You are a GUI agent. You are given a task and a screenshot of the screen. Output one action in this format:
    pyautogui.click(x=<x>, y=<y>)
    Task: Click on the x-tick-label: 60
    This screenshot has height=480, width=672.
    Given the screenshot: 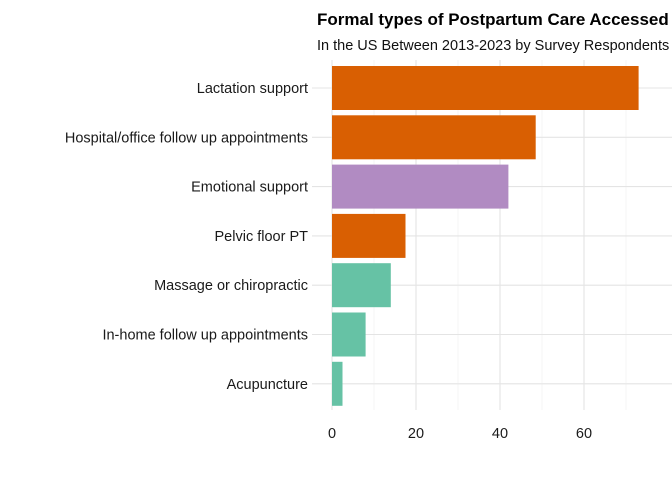 What is the action you would take?
    pyautogui.click(x=584, y=434)
    